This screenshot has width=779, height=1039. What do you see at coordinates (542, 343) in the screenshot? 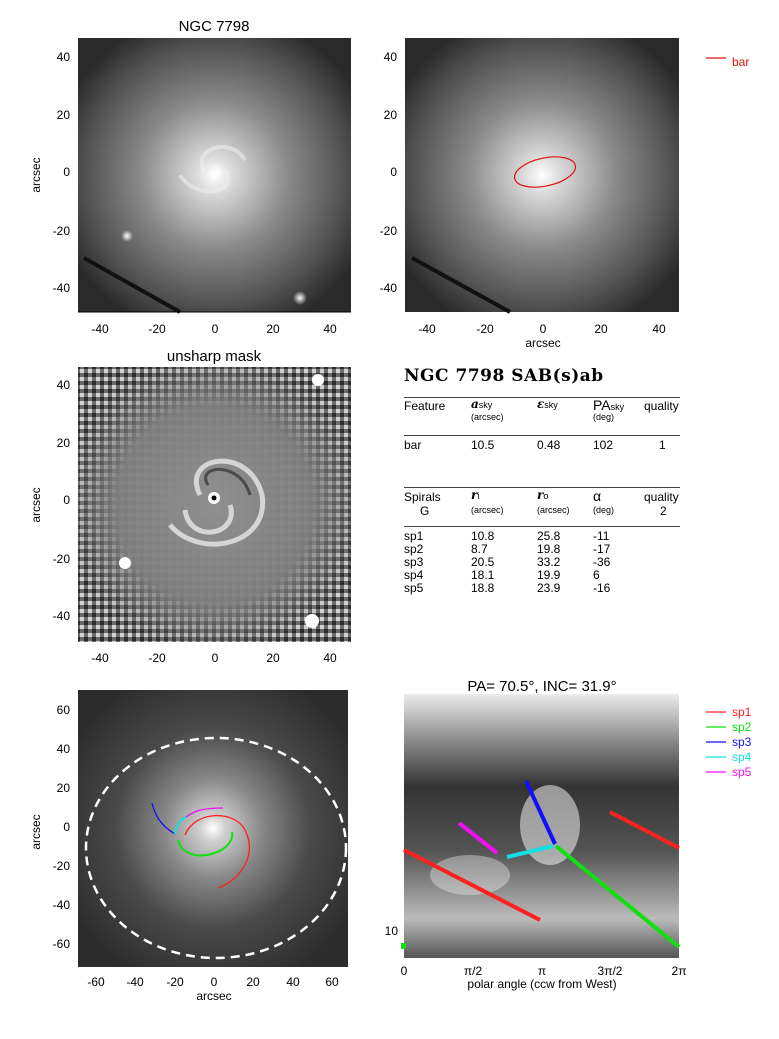
I see `xlabel-panel2: arcsec` at bounding box center [542, 343].